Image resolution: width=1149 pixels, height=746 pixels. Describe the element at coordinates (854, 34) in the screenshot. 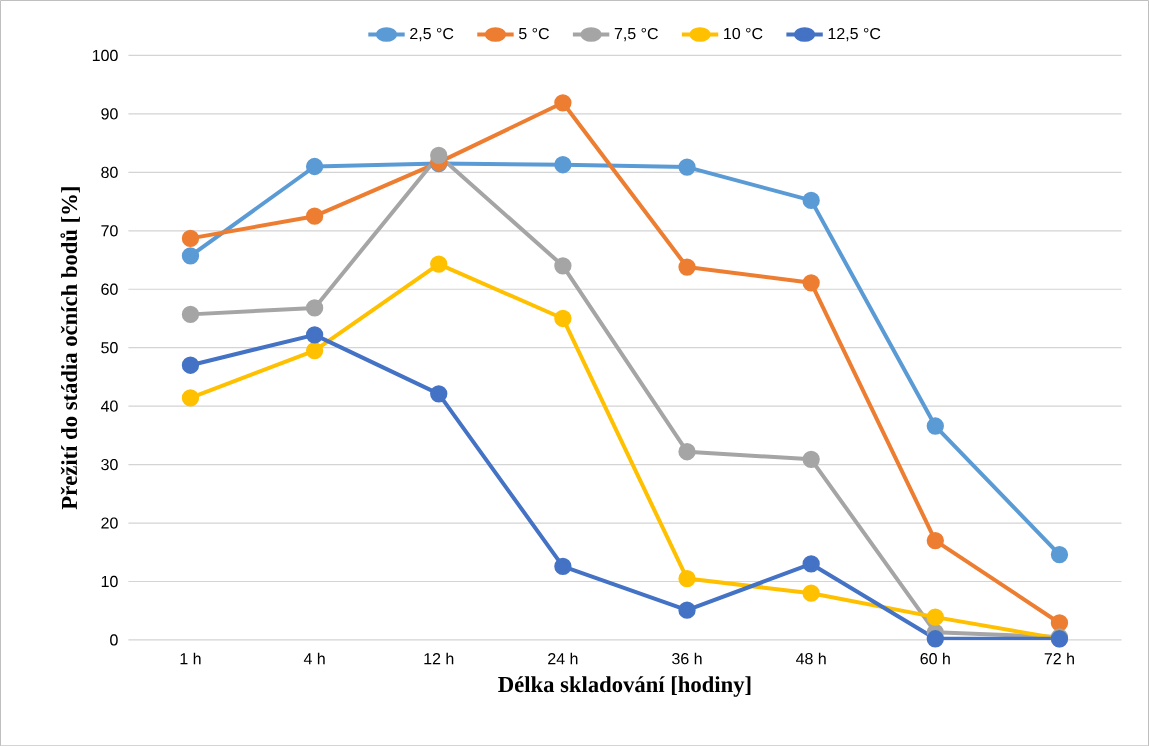

I see `legend-label: 12,5 °C` at that location.